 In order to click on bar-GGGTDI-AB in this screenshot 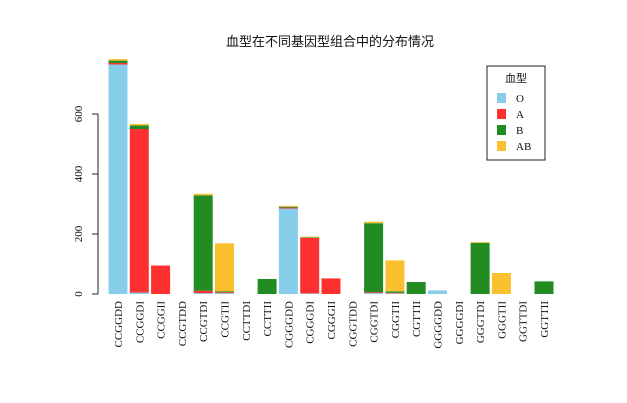, I will do `click(480, 242)`.